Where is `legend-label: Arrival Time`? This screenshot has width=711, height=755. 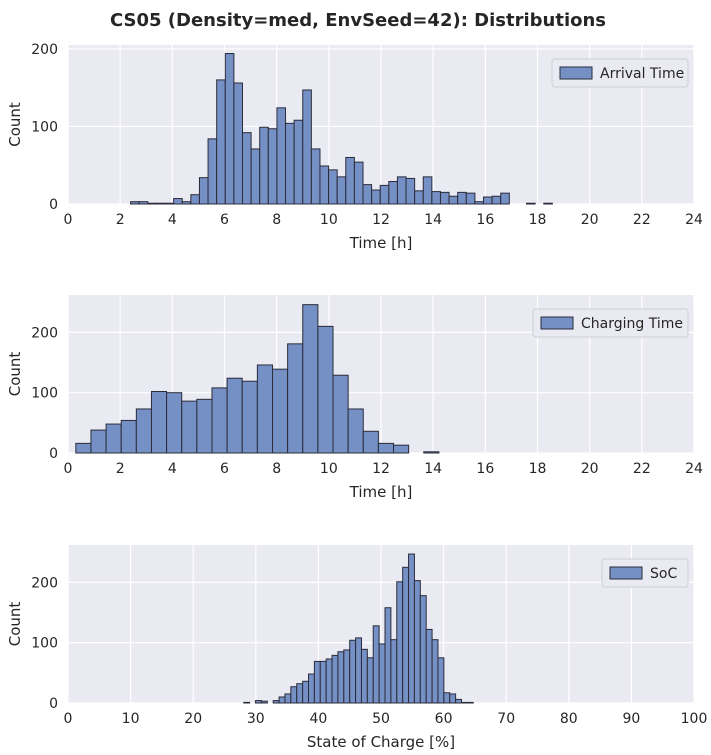 legend-label: Arrival Time is located at coordinates (642, 74).